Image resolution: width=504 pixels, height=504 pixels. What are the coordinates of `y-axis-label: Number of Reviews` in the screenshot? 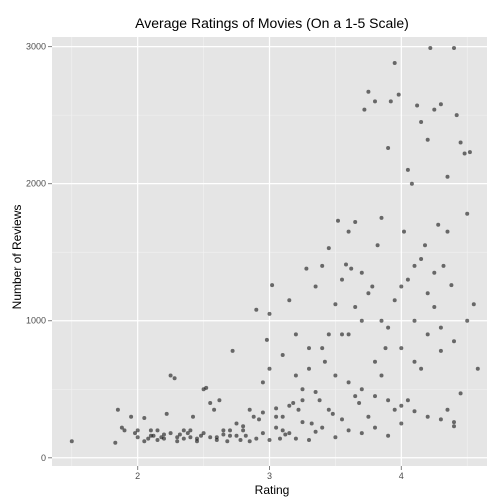 It's located at (17, 257).